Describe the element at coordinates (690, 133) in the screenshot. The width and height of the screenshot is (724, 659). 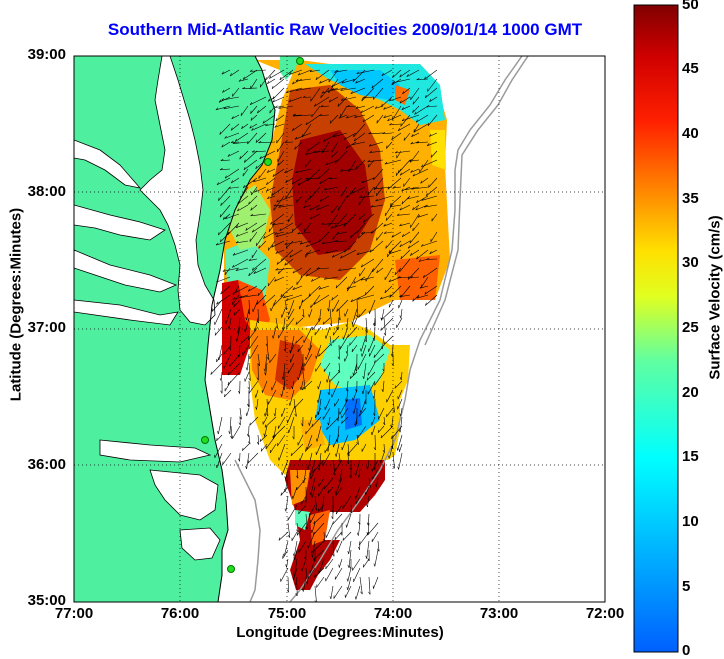
I see `colorbar-tick-label: 40` at that location.